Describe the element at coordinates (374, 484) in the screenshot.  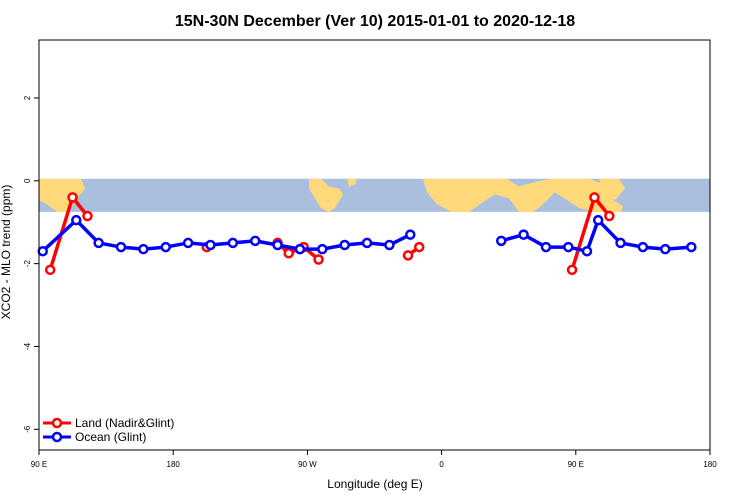
I see `x-axis-label: Longitude (deg E)` at that location.